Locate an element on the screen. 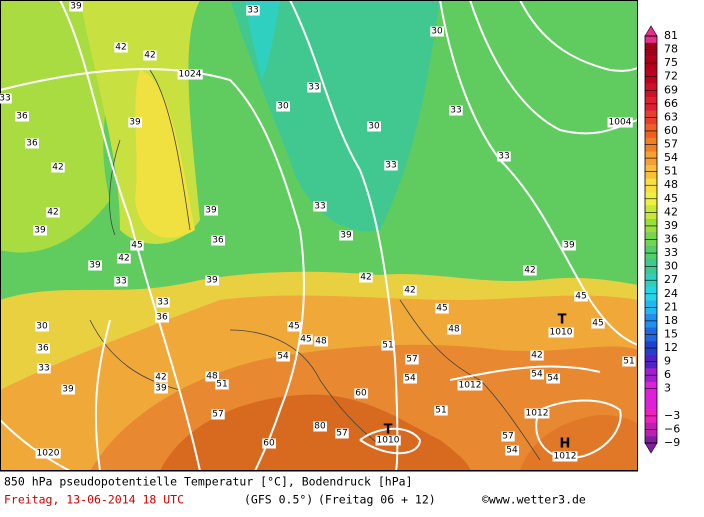  colorbar-label: 9 is located at coordinates (667, 361).